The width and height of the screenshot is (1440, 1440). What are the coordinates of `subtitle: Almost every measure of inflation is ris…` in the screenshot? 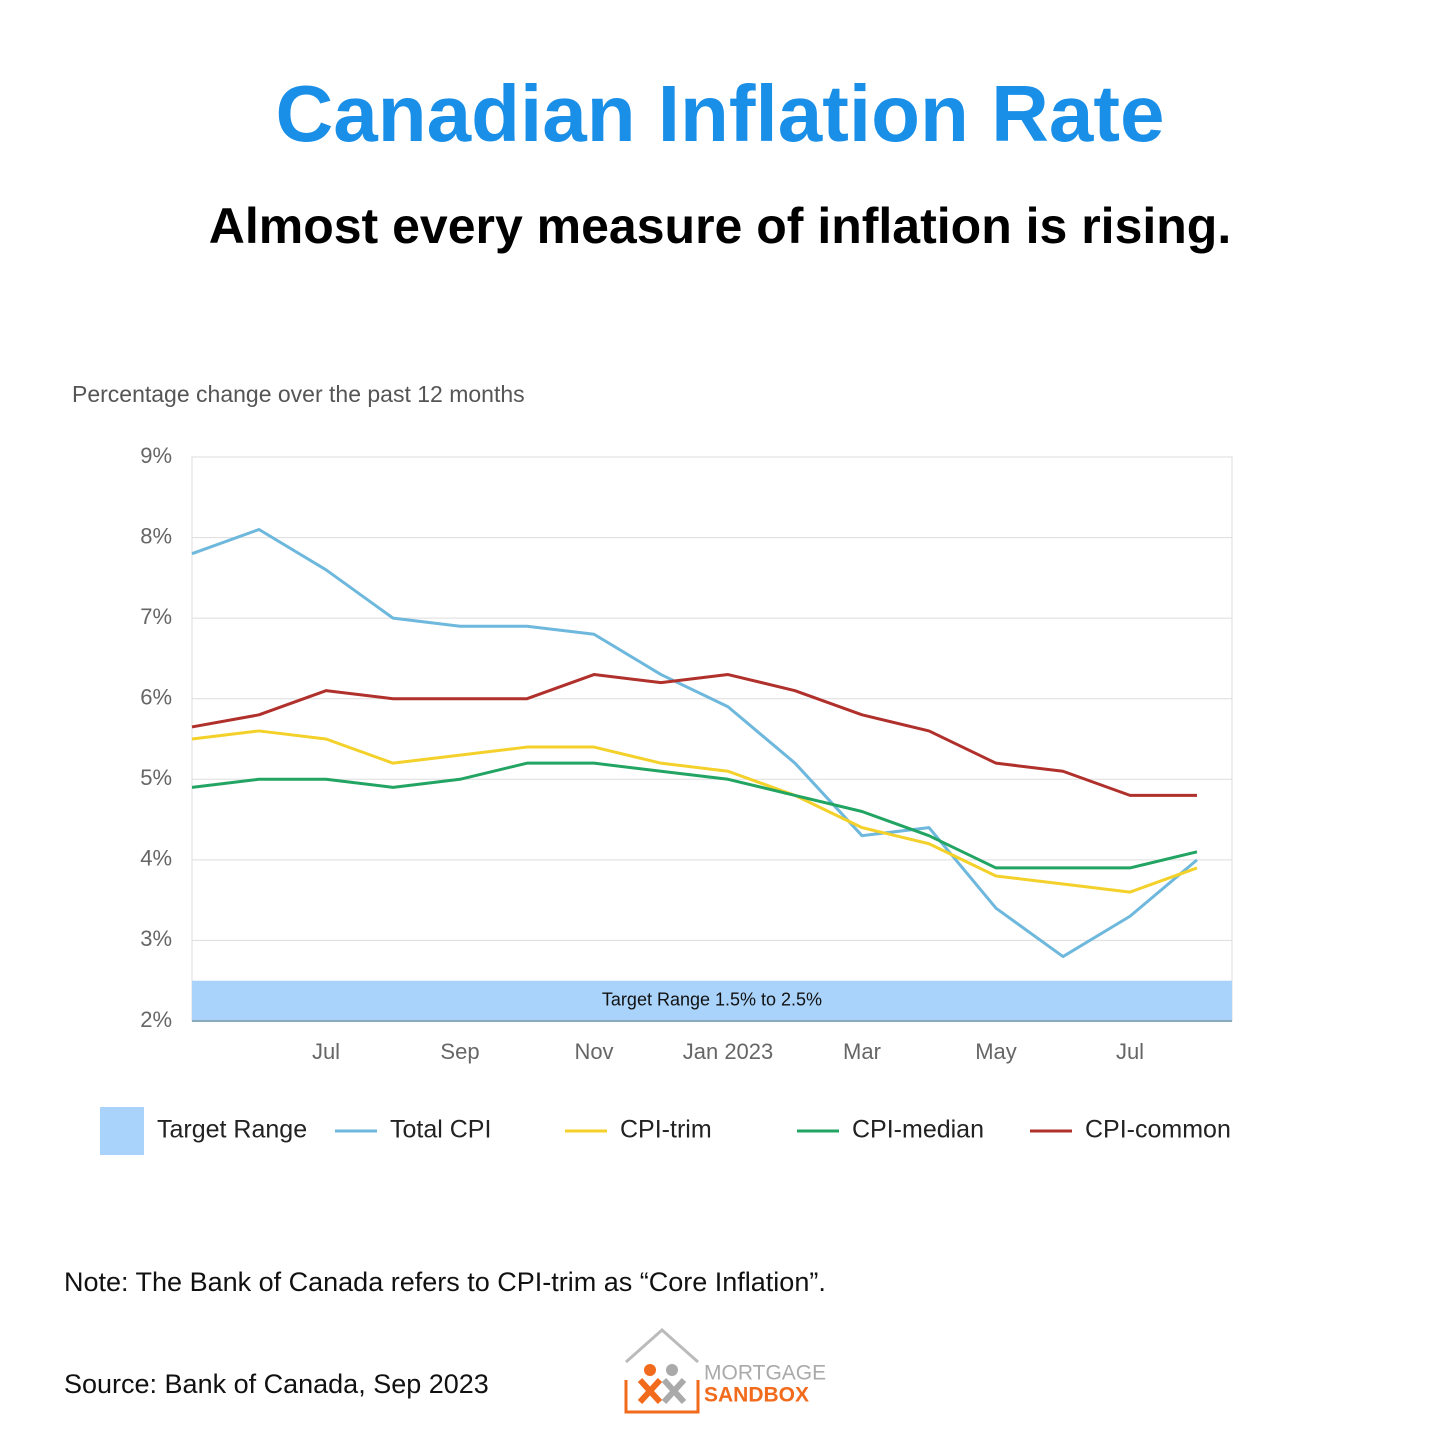 It's located at (720, 226).